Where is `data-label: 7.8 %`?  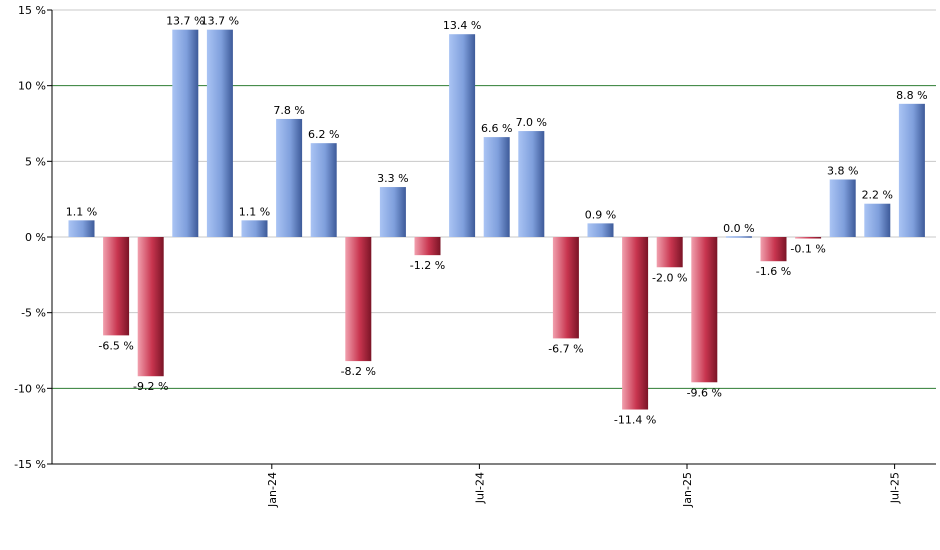
data-label: 7.8 % is located at coordinates (288, 110).